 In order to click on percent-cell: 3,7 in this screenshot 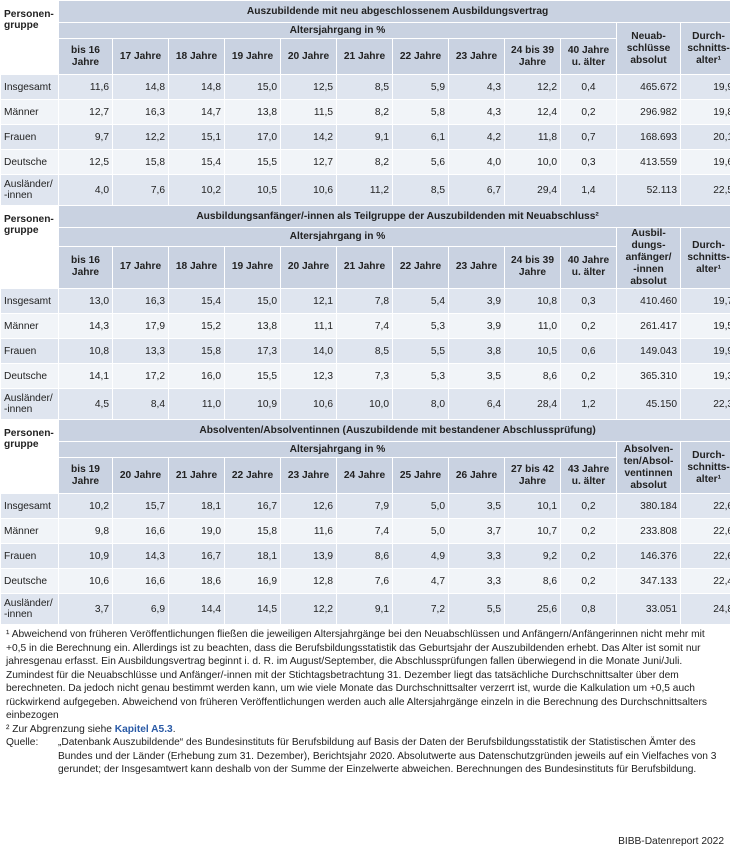, I will do `click(85, 609)`.